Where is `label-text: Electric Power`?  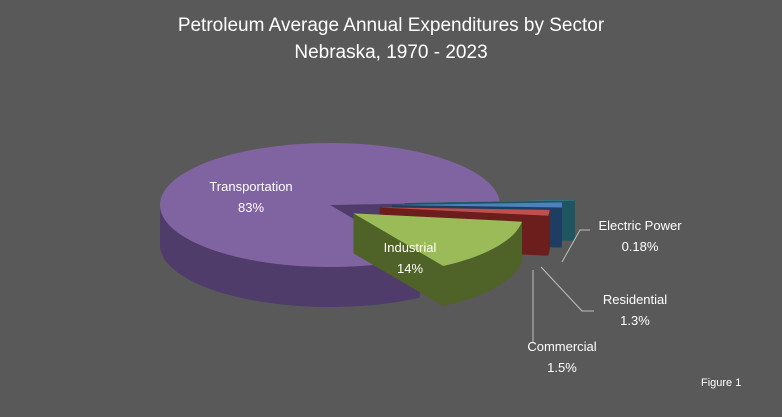 label-text: Electric Power is located at coordinates (640, 225).